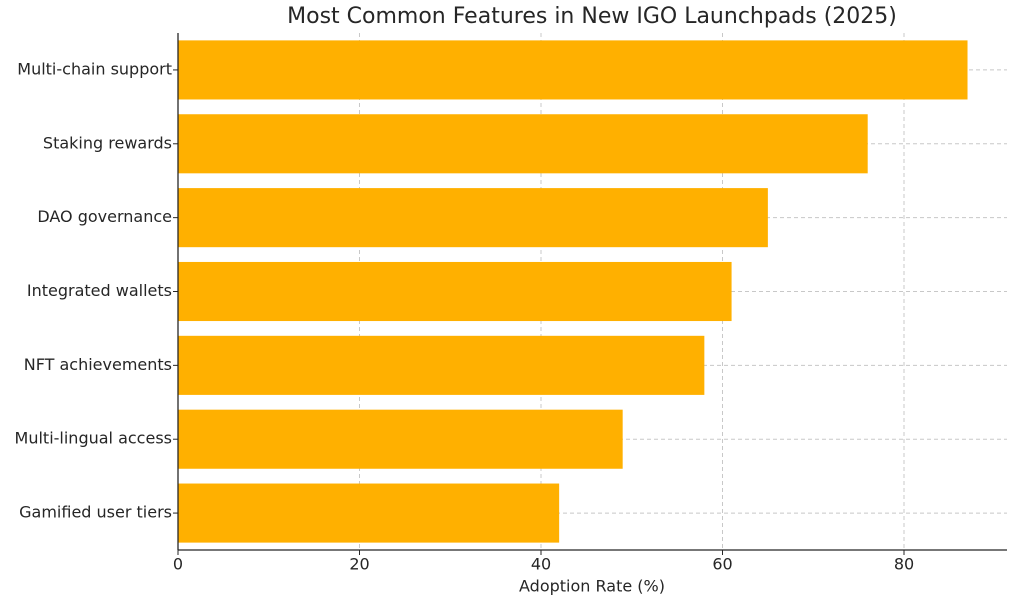 The width and height of the screenshot is (1014, 603). Describe the element at coordinates (98, 364) in the screenshot. I see `y-tick-label: NFT achievements` at that location.